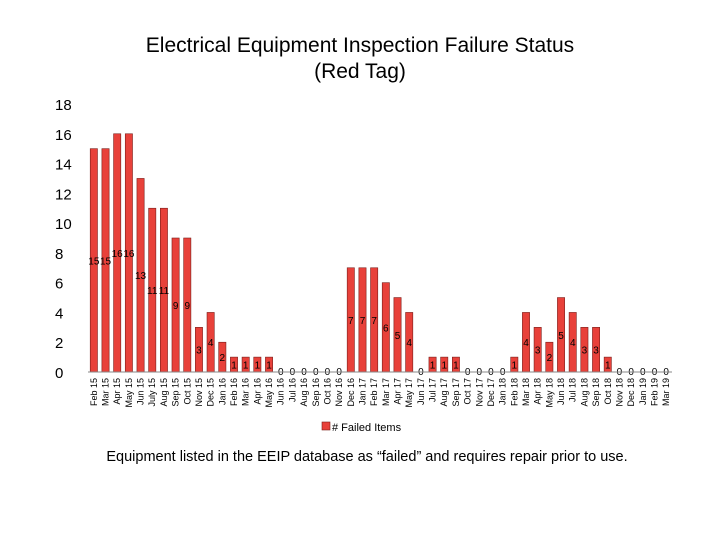  What do you see at coordinates (59, 284) in the screenshot?
I see `y-tick-label: 6` at bounding box center [59, 284].